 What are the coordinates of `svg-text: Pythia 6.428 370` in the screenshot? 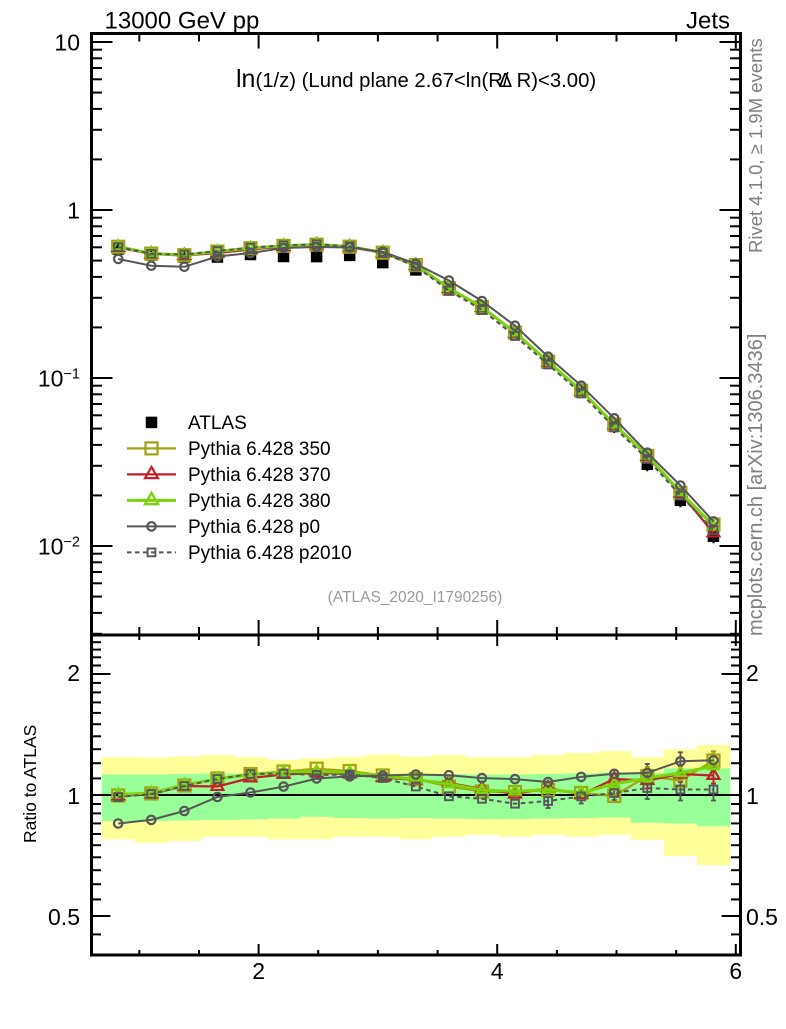 It's located at (259, 475).